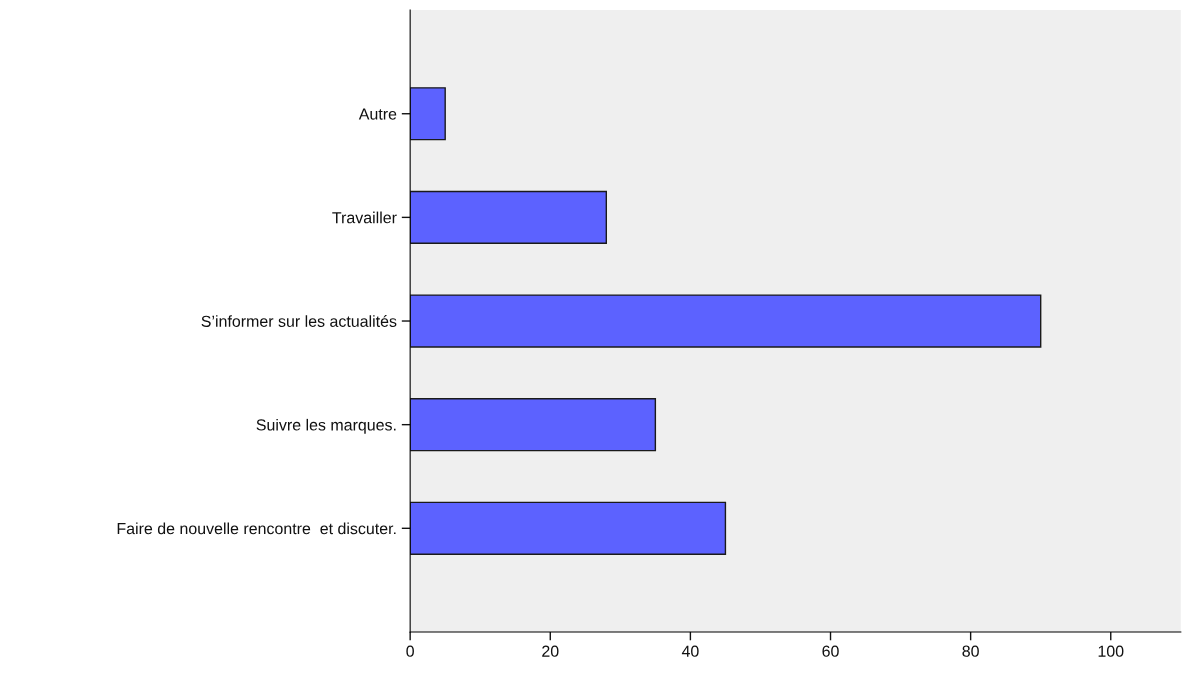 The width and height of the screenshot is (1182, 673). I want to click on y-tick-label: Faire de nouvelle rencontre et discuter., so click(256, 528).